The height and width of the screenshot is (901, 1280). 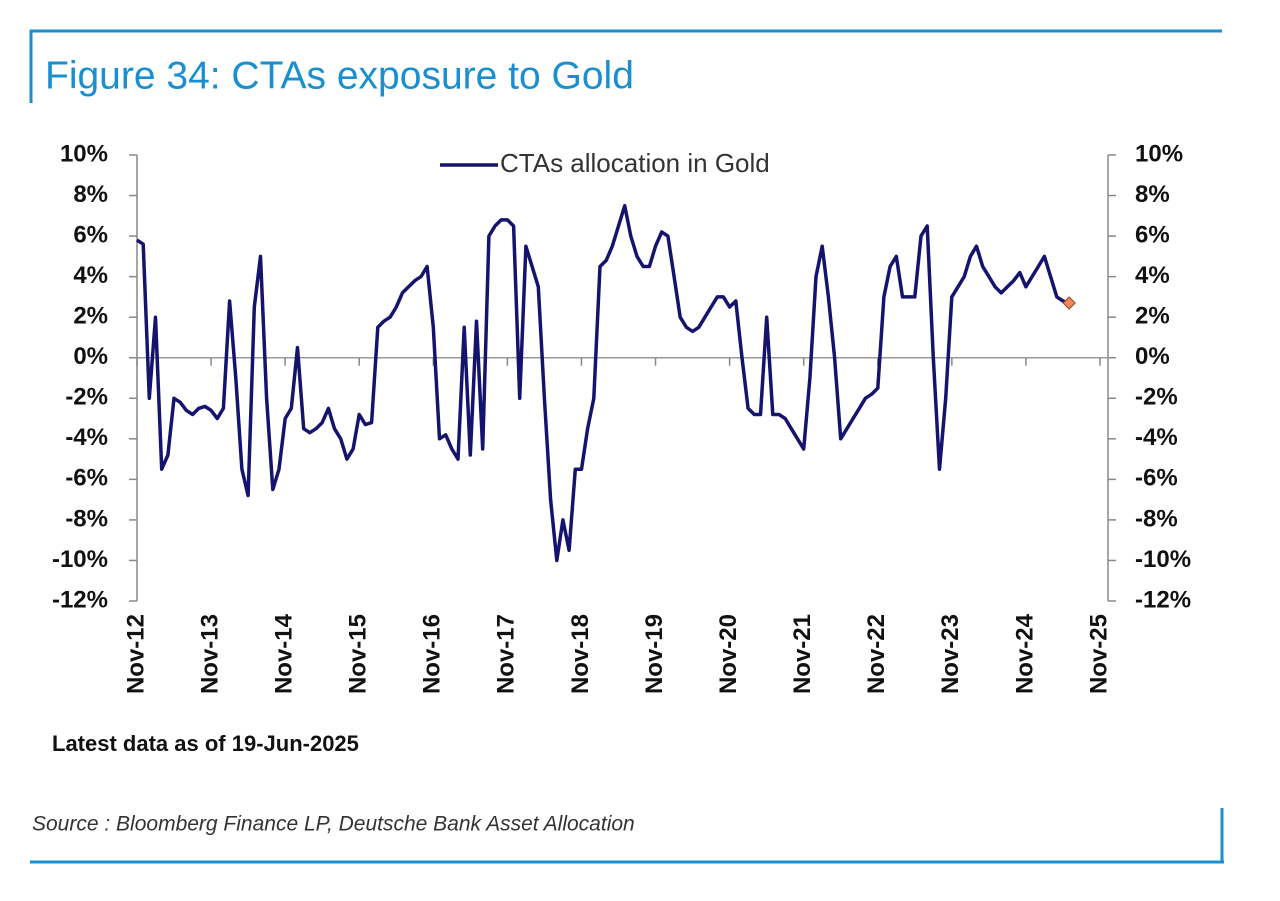 I want to click on y-tick-label: 8%, so click(x=90, y=194).